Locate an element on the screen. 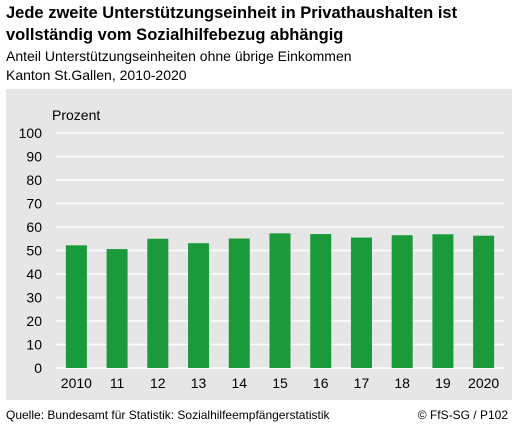 This screenshot has width=520, height=427. y-tick-label: 90 is located at coordinates (34, 157).